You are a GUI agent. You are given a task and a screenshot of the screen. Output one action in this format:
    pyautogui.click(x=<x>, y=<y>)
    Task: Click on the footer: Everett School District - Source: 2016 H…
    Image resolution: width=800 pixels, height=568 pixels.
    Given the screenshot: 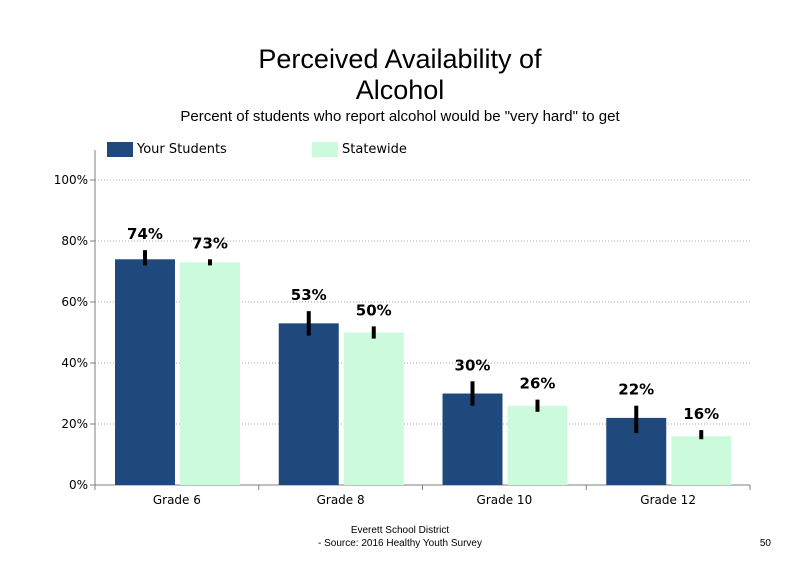 What is the action you would take?
    pyautogui.click(x=400, y=537)
    